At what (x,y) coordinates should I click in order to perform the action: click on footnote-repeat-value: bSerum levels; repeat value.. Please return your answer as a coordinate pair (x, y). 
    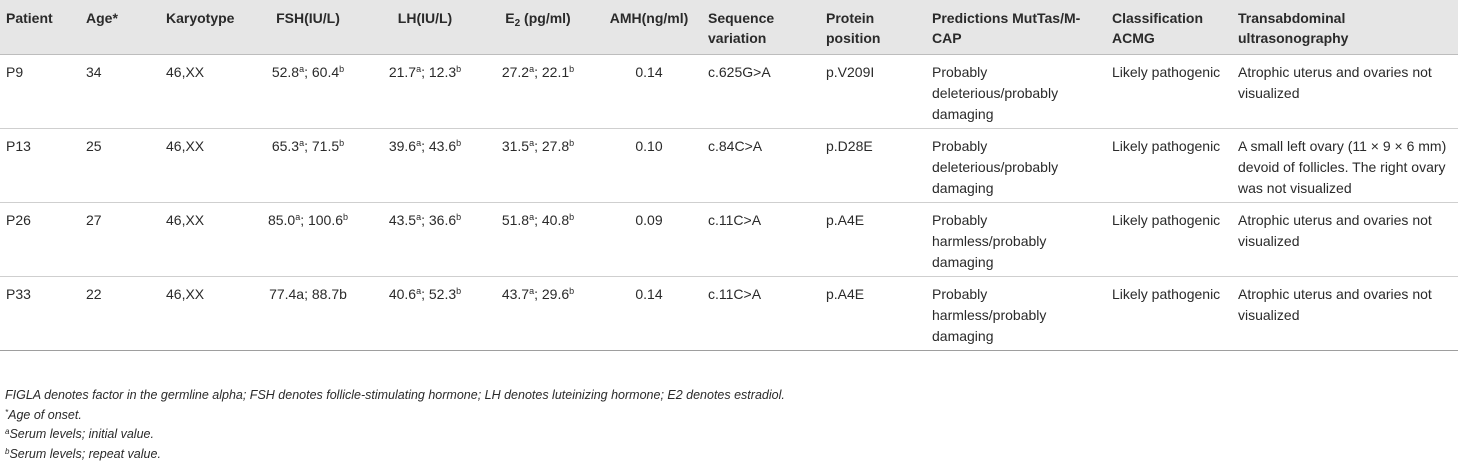
    Looking at the image, I should click on (83, 453).